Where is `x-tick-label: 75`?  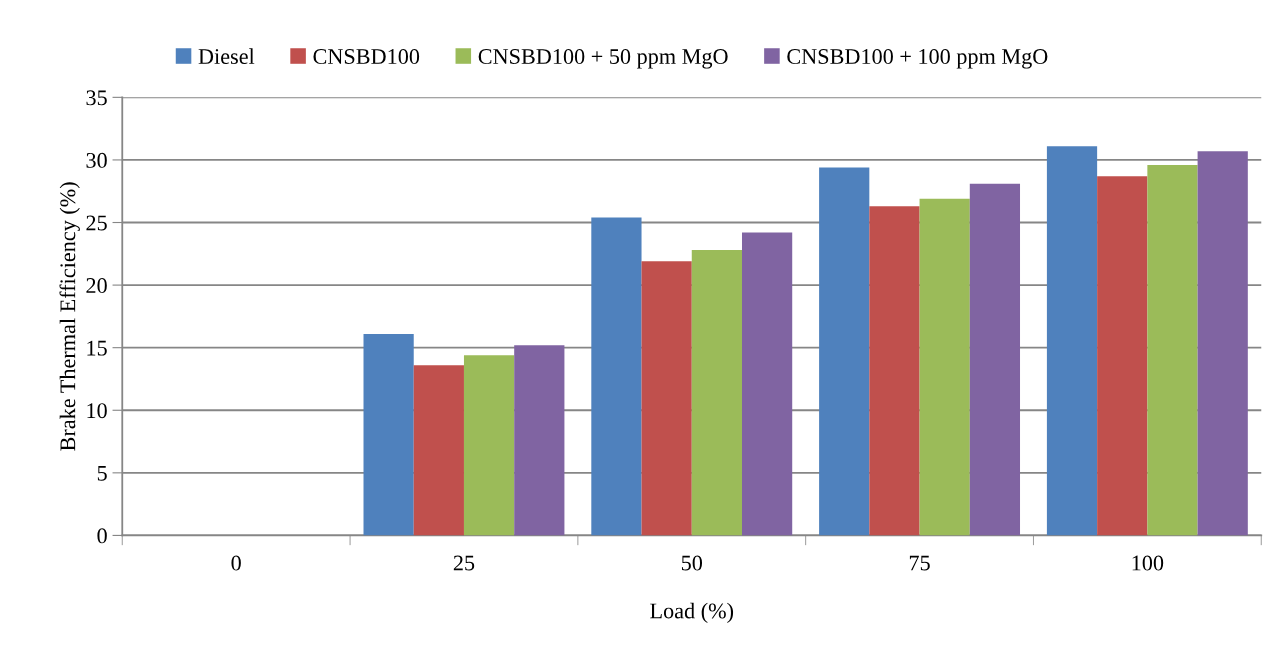
x-tick-label: 75 is located at coordinates (919, 563).